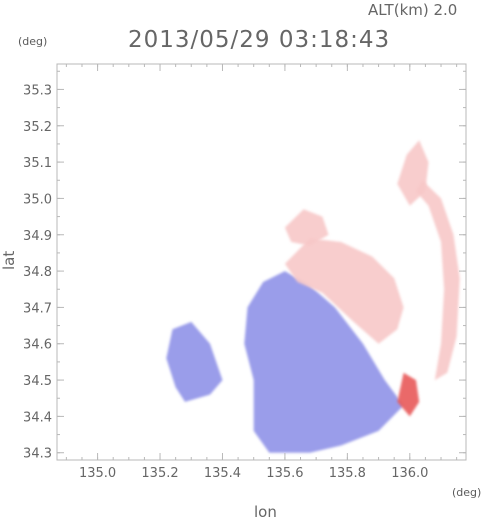  What do you see at coordinates (37, 127) in the screenshot?
I see `y-tick-label: 35.2` at bounding box center [37, 127].